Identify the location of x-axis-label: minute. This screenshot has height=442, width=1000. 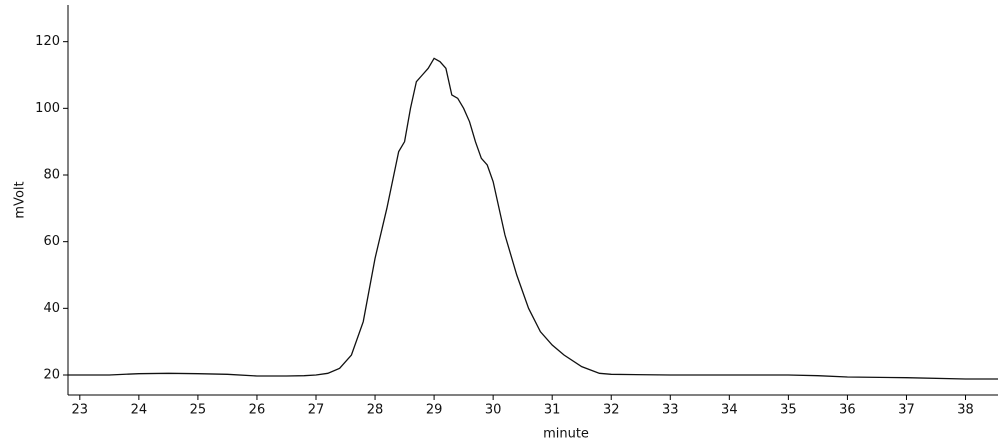
(566, 434).